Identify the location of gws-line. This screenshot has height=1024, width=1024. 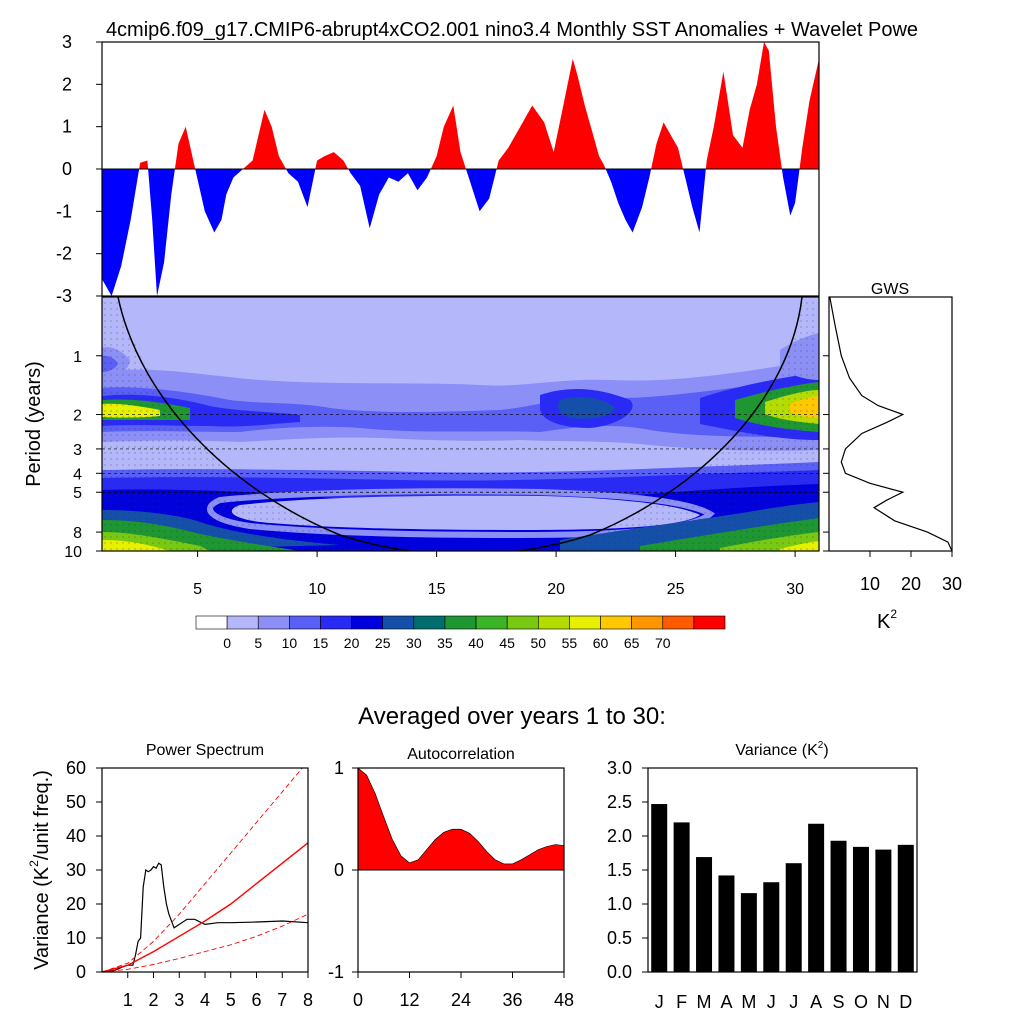
(890, 424).